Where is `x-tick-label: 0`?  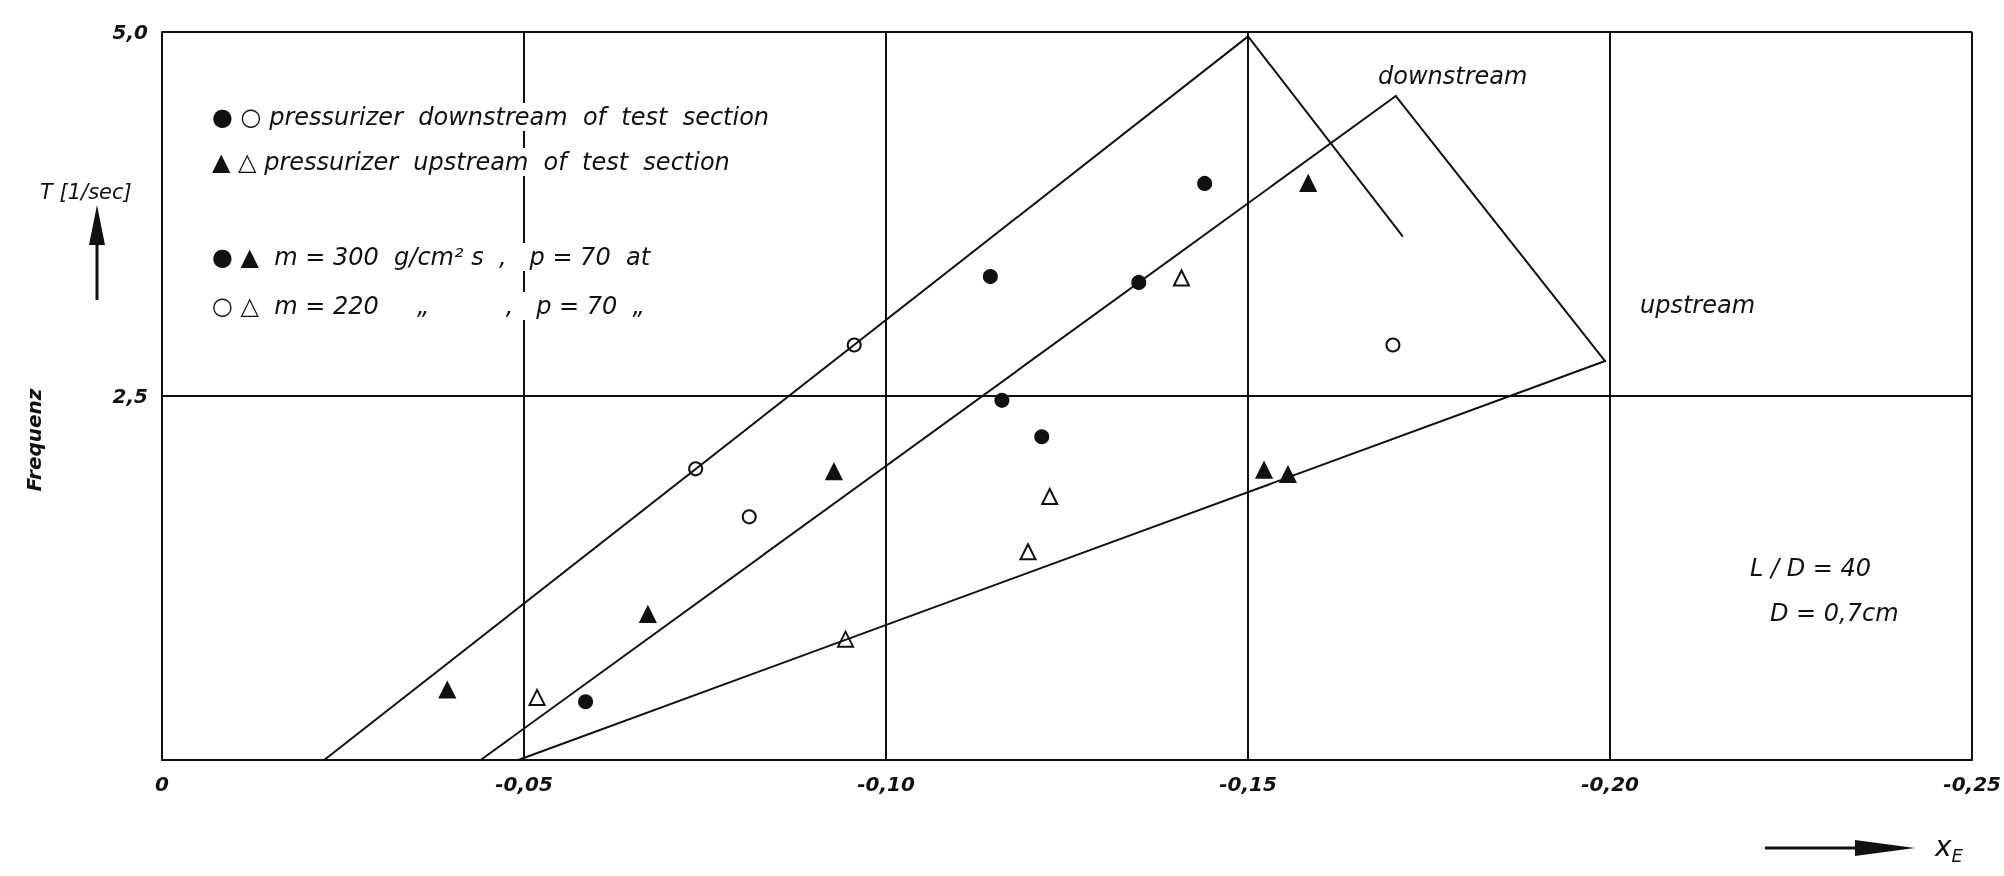 x-tick-label: 0 is located at coordinates (162, 784).